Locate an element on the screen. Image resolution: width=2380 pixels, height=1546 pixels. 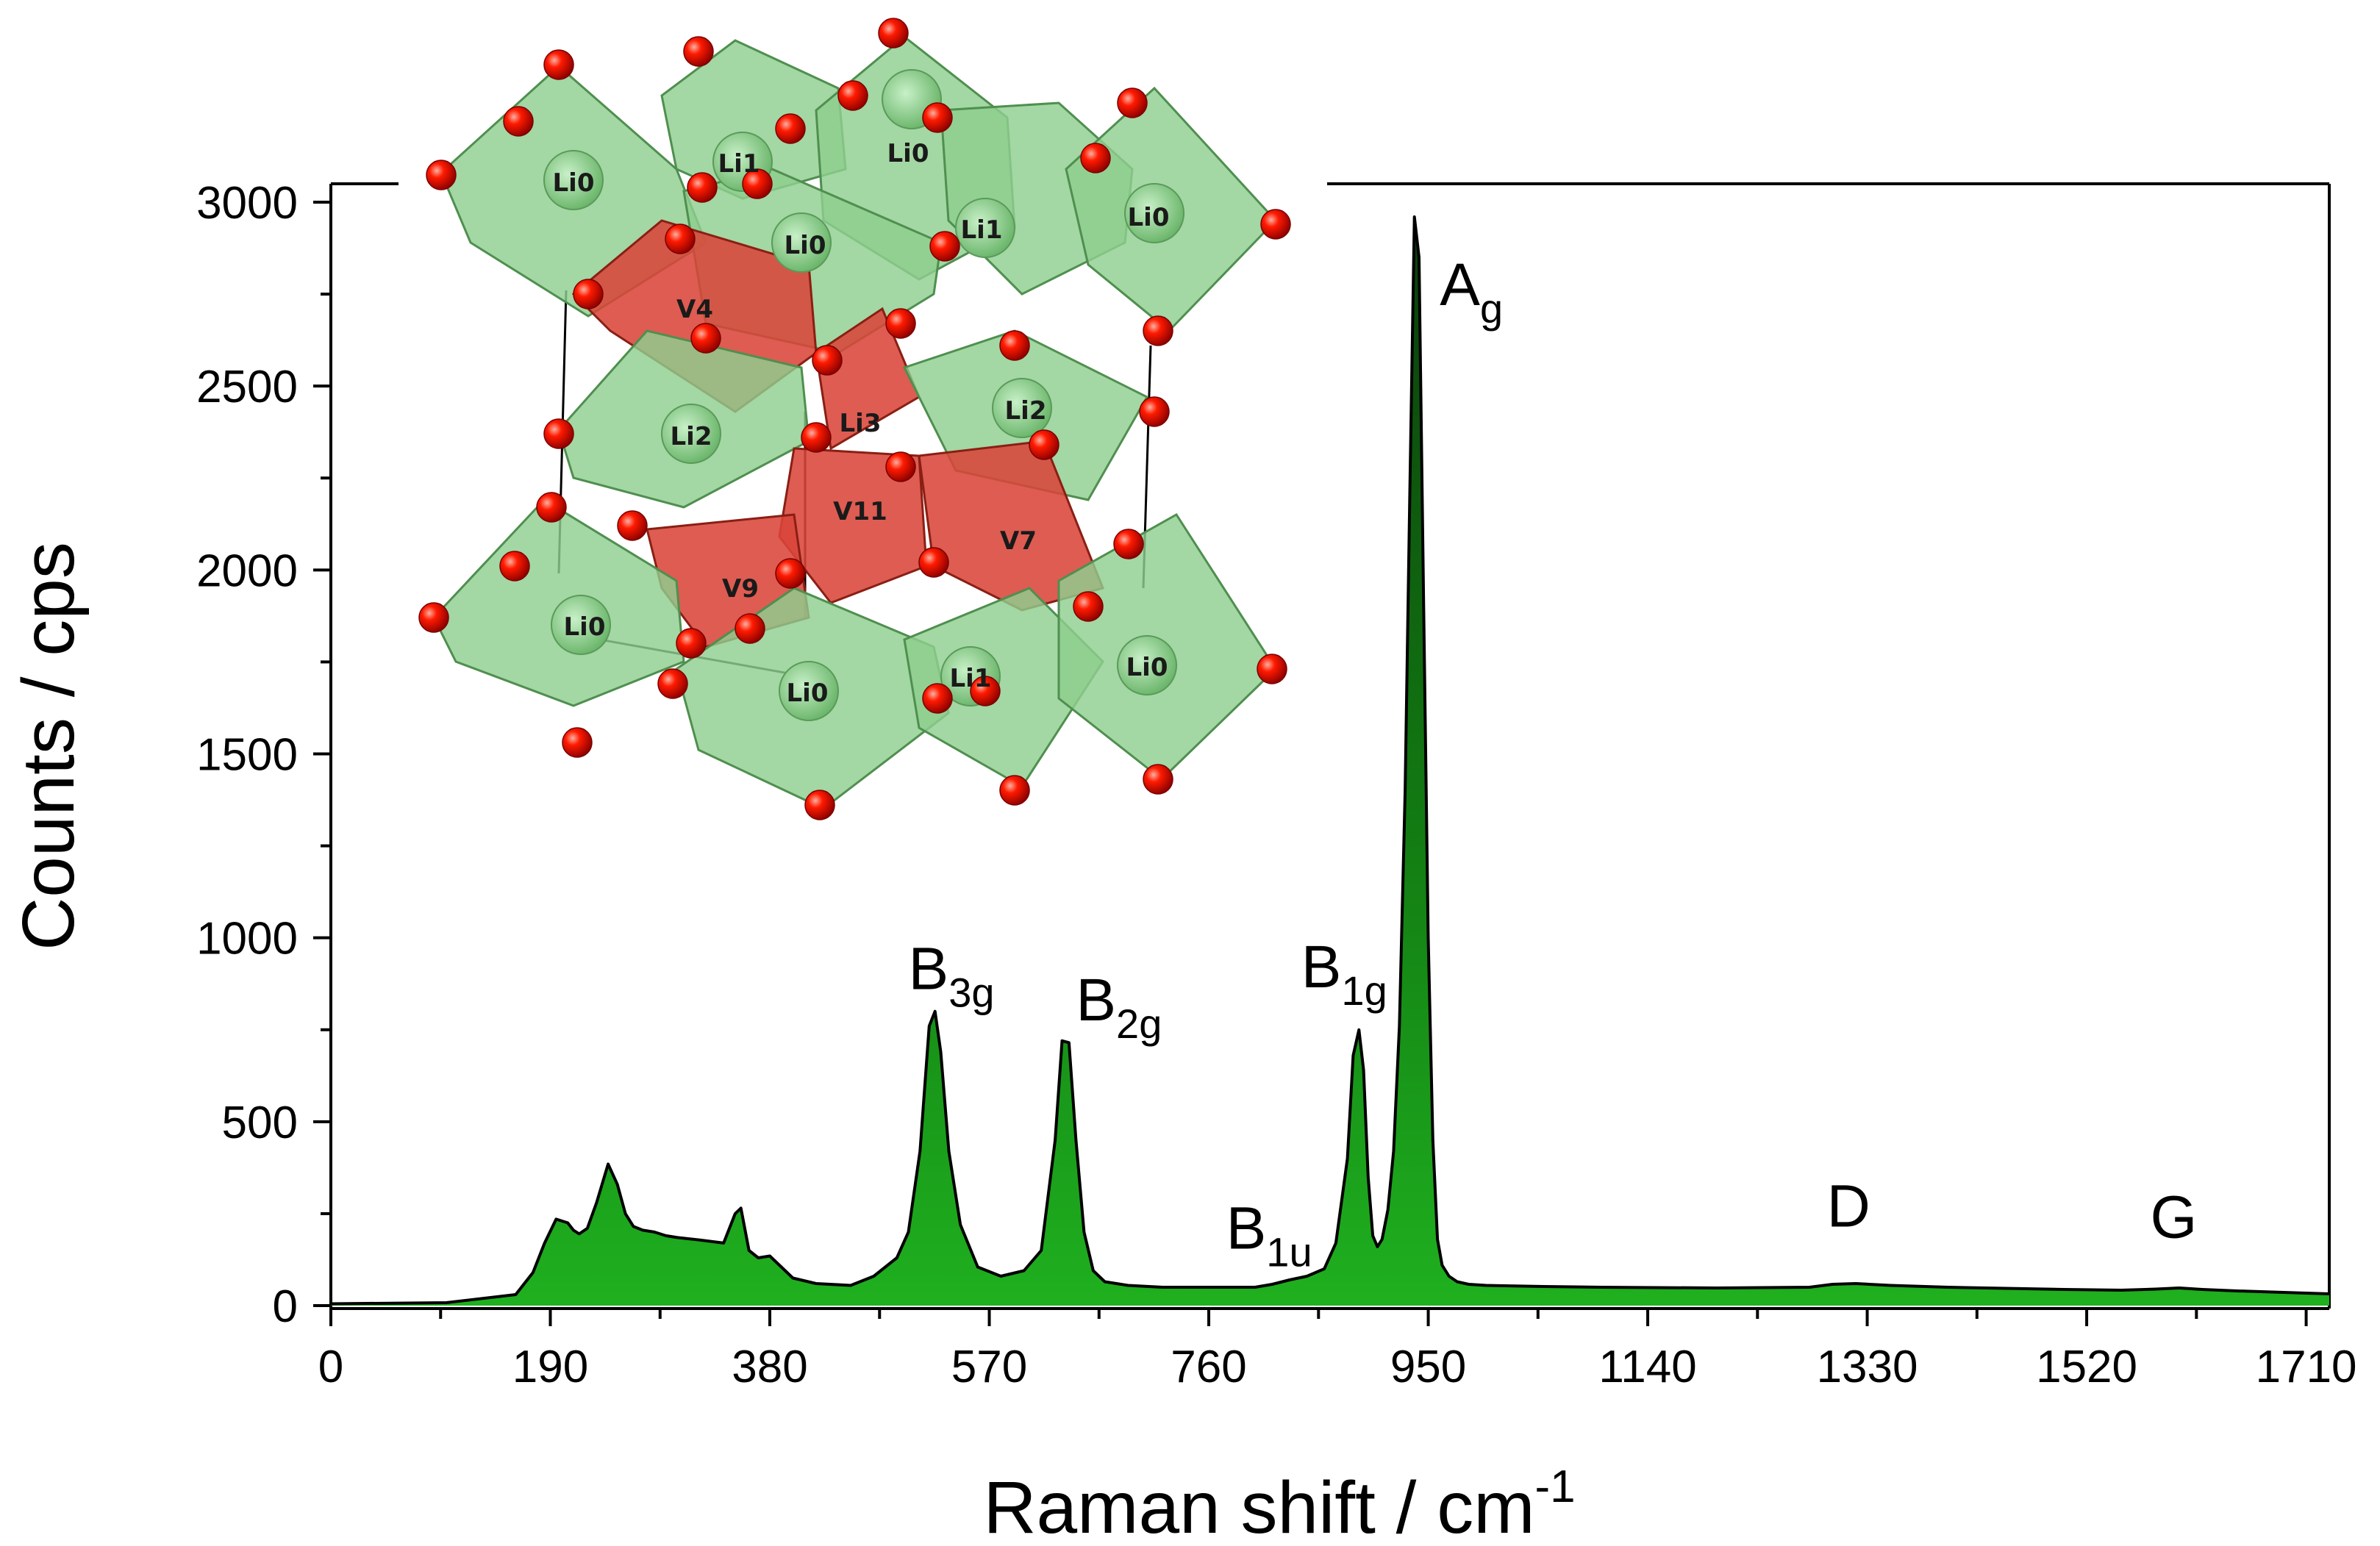
atom-label: V7 is located at coordinates (1019, 541).